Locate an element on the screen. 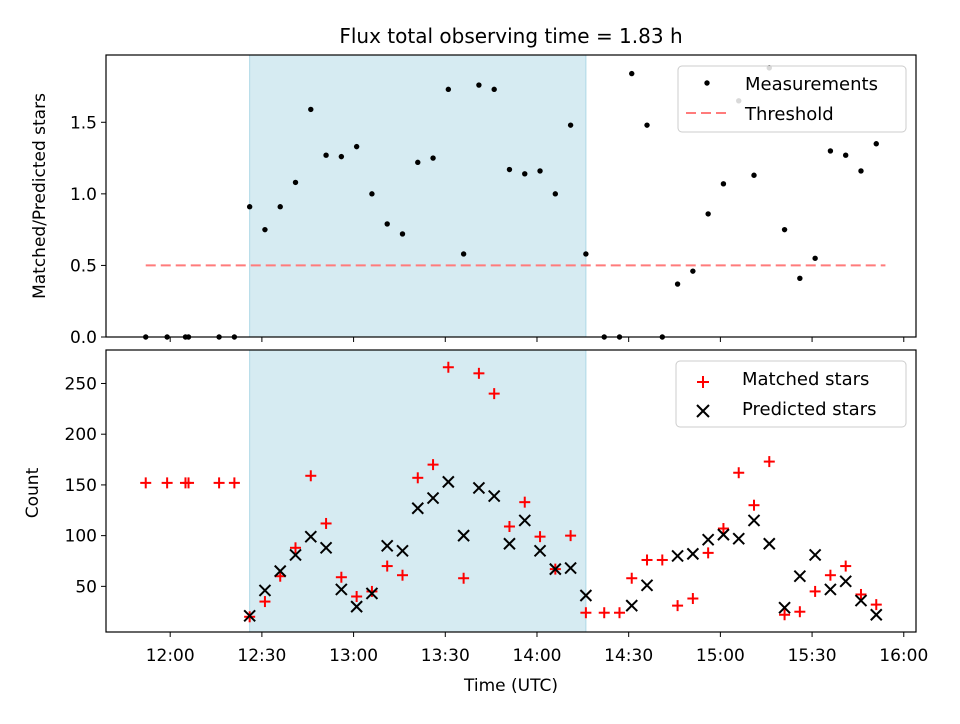  bottom-legend-box is located at coordinates (791, 394).